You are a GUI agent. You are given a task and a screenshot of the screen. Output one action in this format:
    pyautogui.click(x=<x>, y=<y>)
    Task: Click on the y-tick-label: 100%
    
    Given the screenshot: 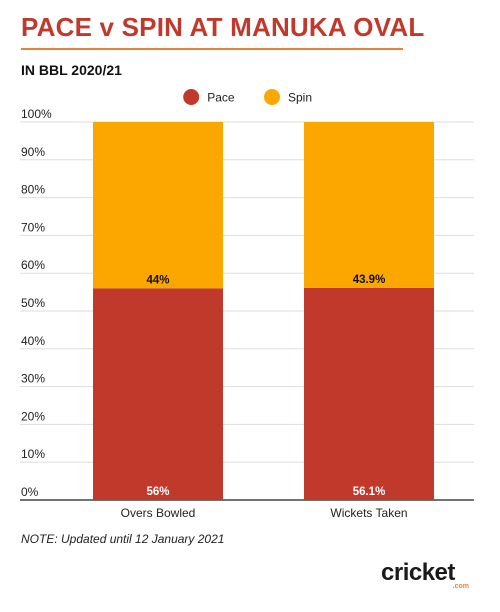 What is the action you would take?
    pyautogui.click(x=36, y=114)
    